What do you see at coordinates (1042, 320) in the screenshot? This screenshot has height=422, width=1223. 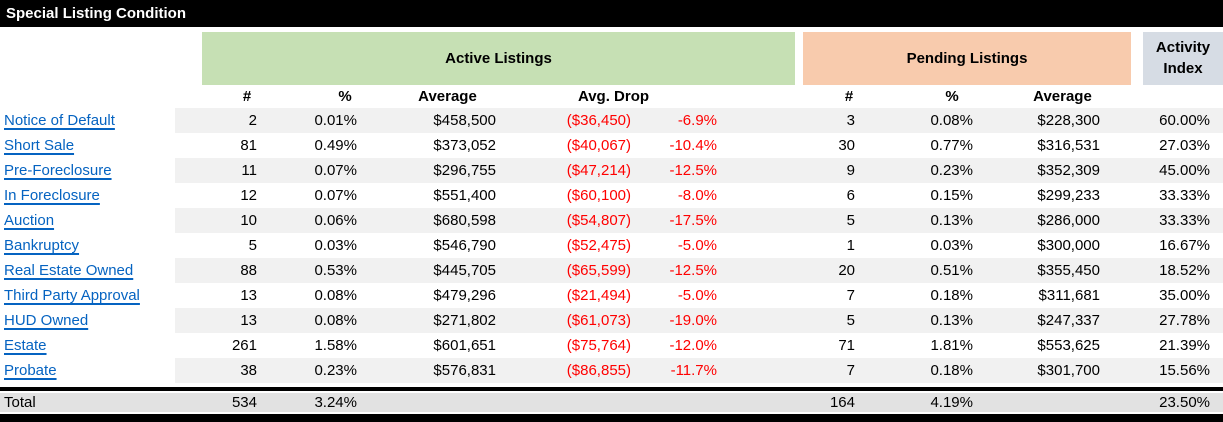 I see `pending-average-cell: $247,337` at bounding box center [1042, 320].